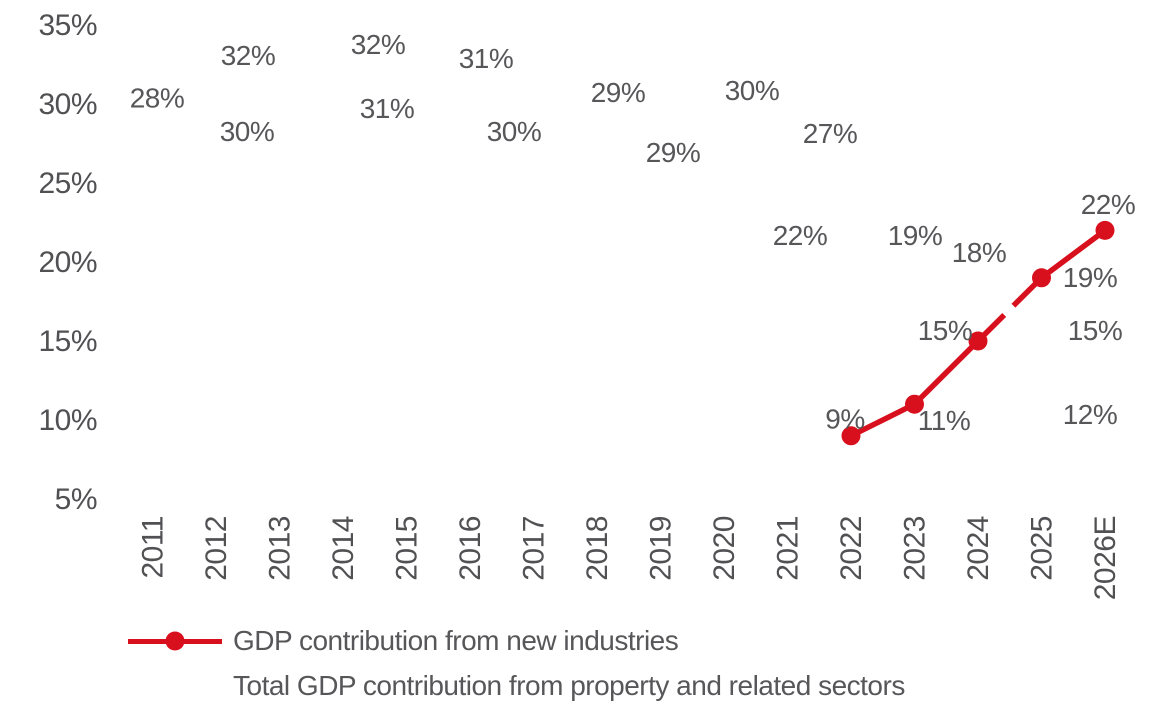 This screenshot has height=710, width=1164. What do you see at coordinates (378, 44) in the screenshot?
I see `label-series-1-2014: 32%` at bounding box center [378, 44].